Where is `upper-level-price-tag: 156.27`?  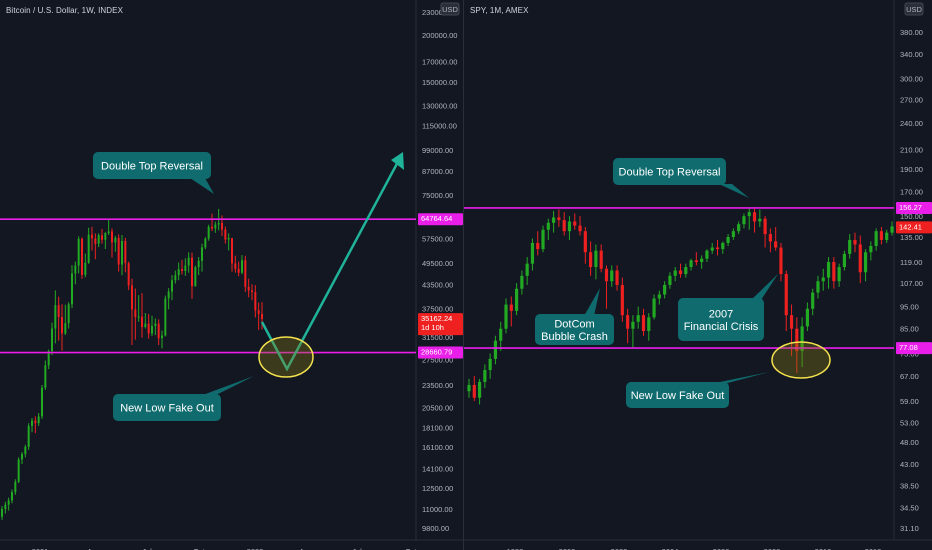
upper-level-price-tag: 156.27 is located at coordinates (914, 207).